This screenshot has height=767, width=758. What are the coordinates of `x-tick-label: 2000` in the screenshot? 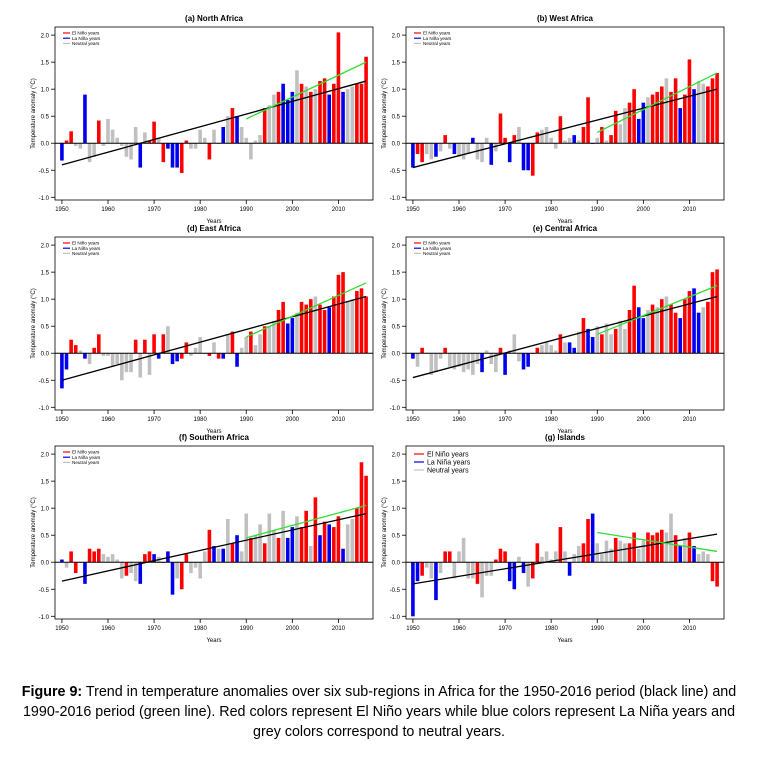 It's located at (644, 420).